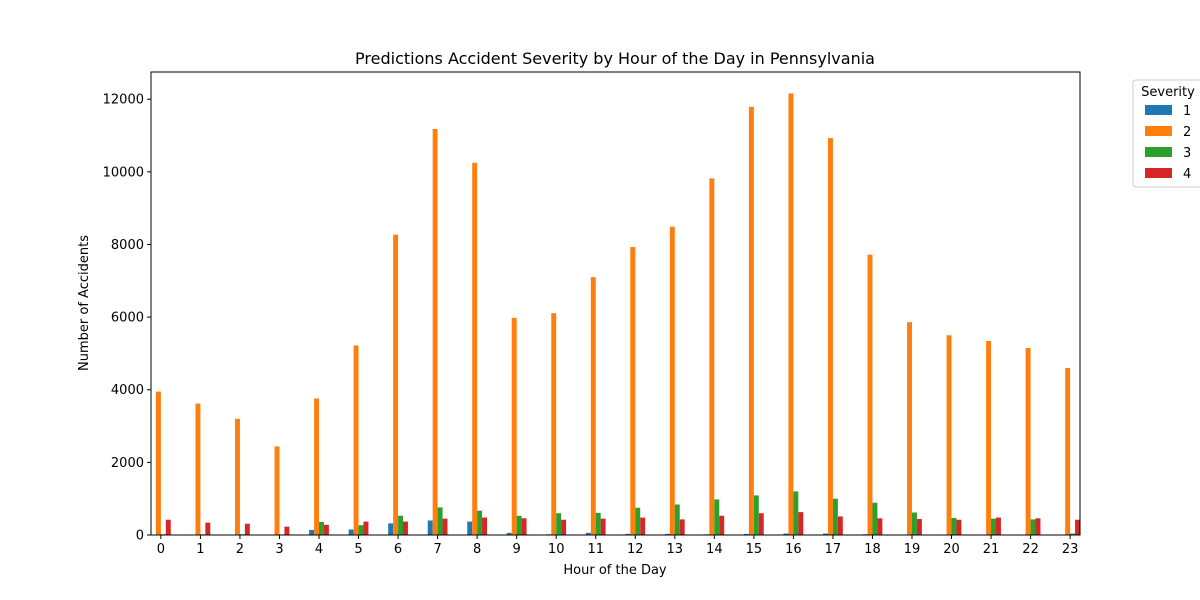 This screenshot has height=600, width=1200. Describe the element at coordinates (556, 549) in the screenshot. I see `x-tick-label: 10` at that location.